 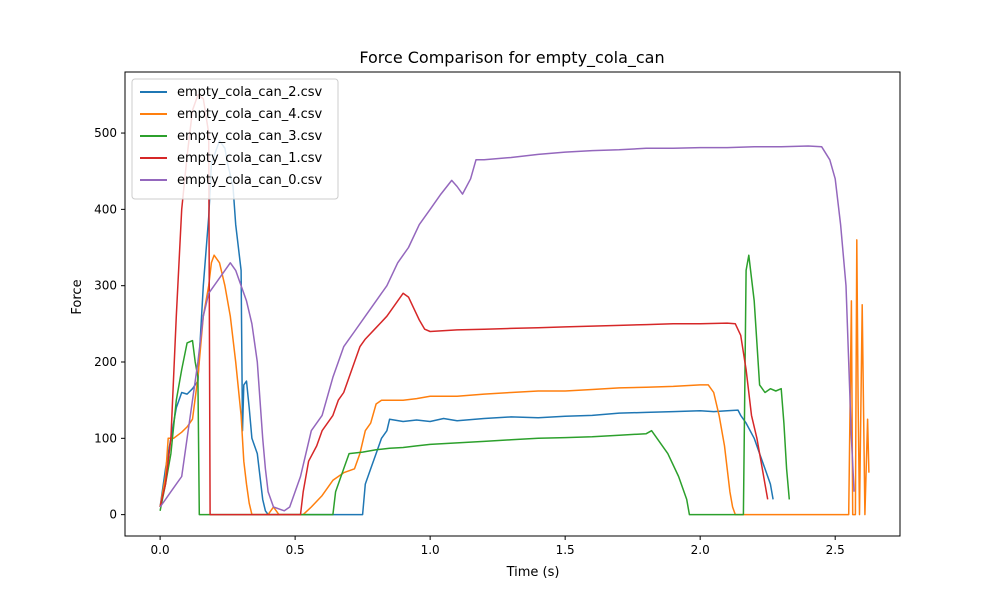 What do you see at coordinates (250, 92) in the screenshot?
I see `legend-label-0: empty_cola_can_2.csv` at bounding box center [250, 92].